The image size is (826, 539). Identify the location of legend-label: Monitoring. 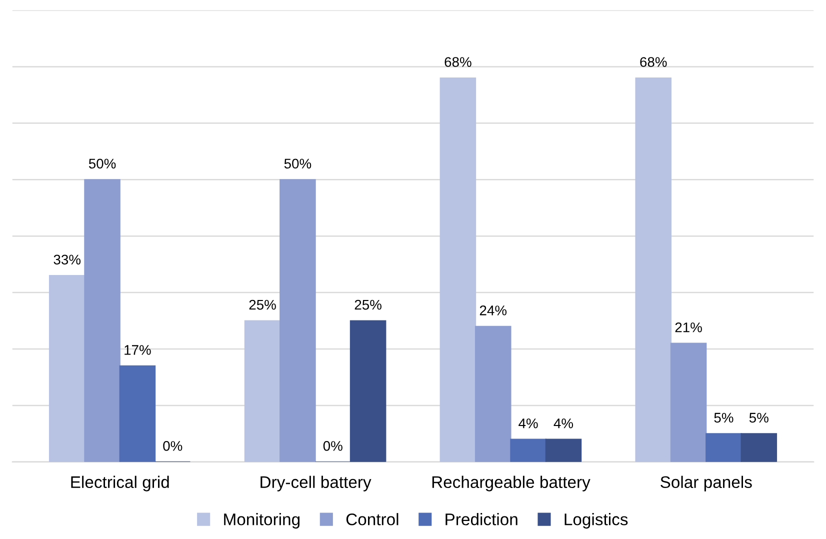
(262, 521).